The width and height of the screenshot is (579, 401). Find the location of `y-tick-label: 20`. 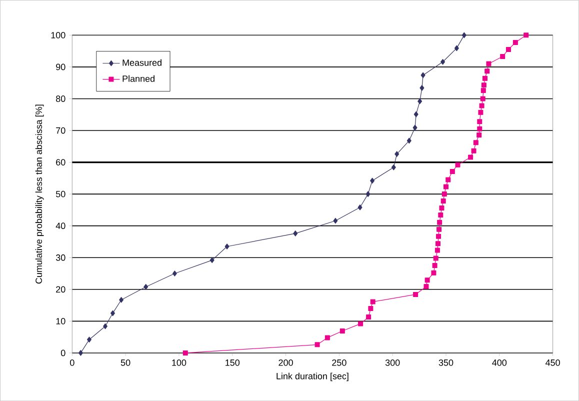

y-tick-label: 20 is located at coordinates (61, 289).